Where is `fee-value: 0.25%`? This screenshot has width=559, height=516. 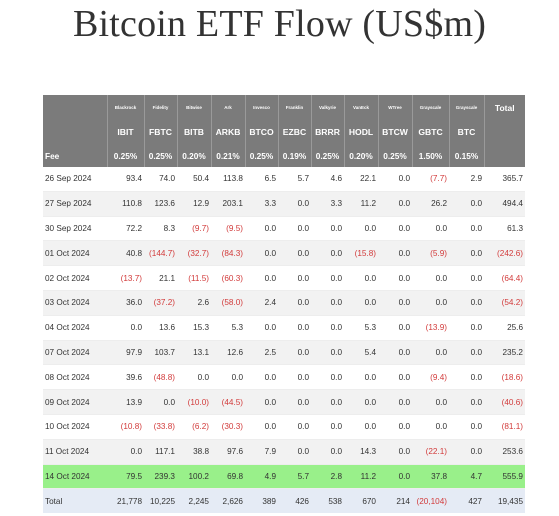 fee-value: 0.25% is located at coordinates (394, 155).